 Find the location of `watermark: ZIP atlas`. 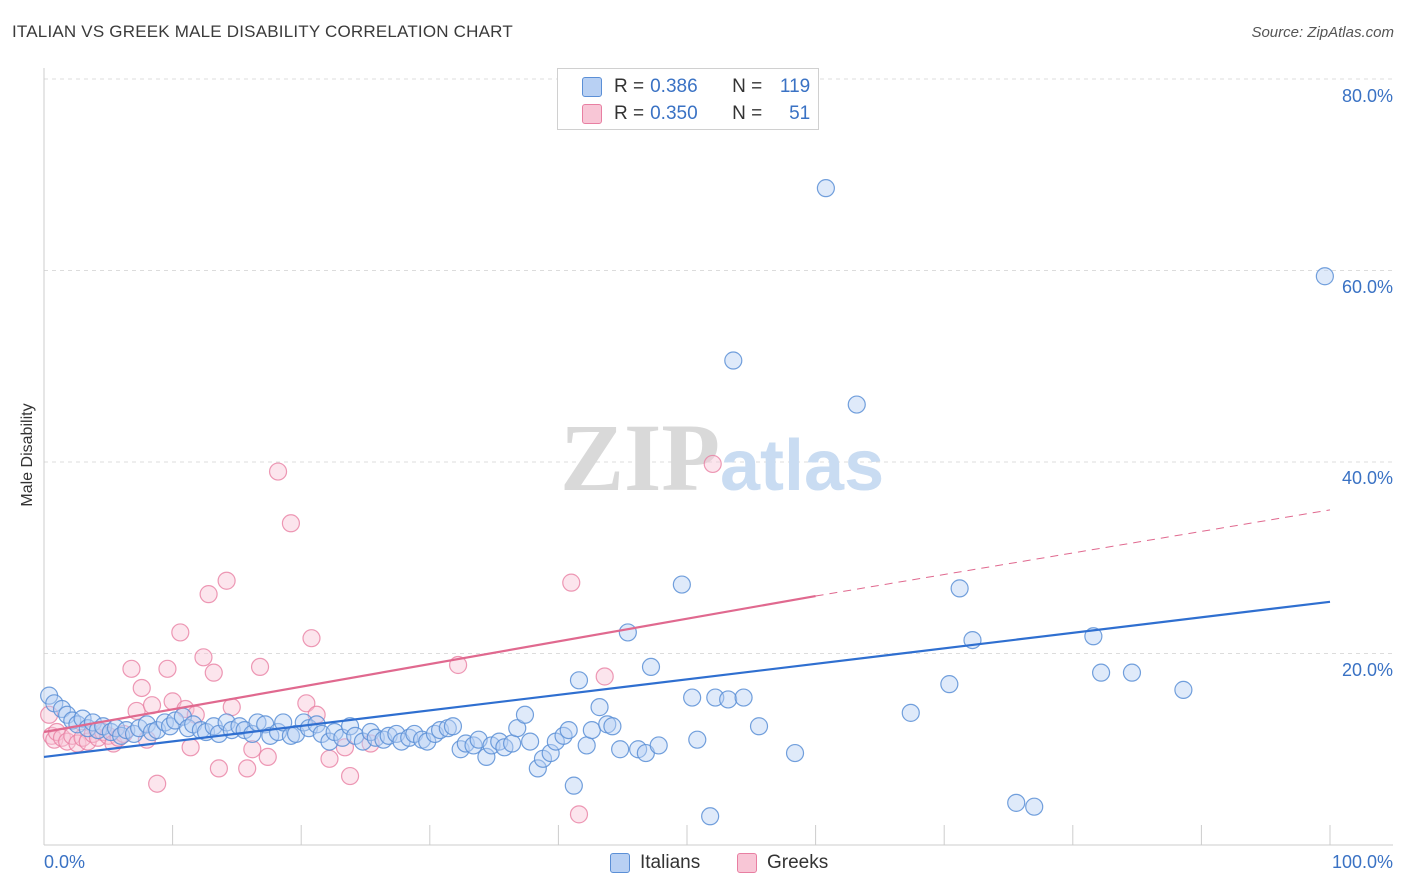

watermark: ZIP atlas is located at coordinates (722, 457).